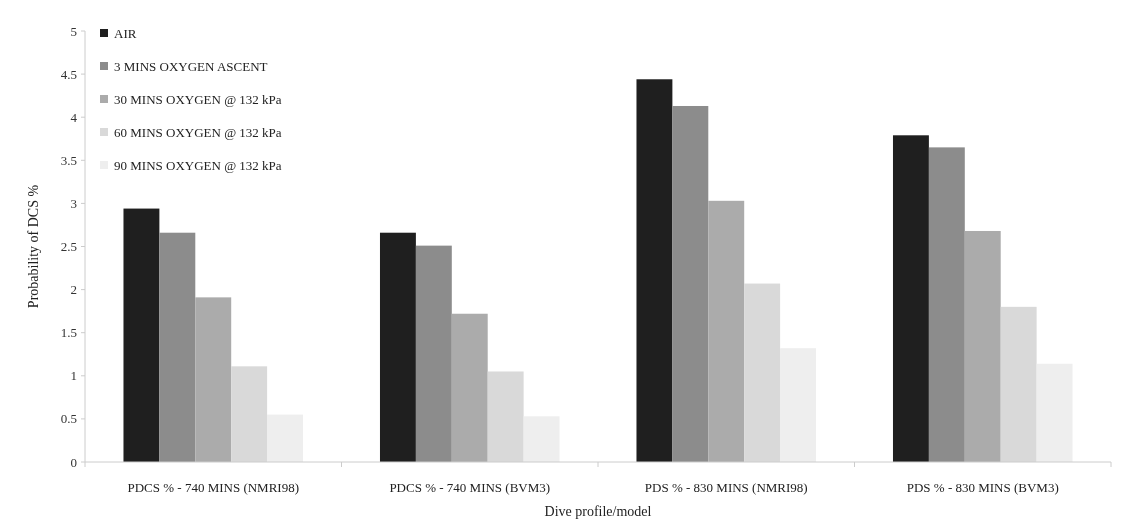 The height and width of the screenshot is (522, 1123). Describe the element at coordinates (68, 247) in the screenshot. I see `y-tick-label: 2.5` at that location.